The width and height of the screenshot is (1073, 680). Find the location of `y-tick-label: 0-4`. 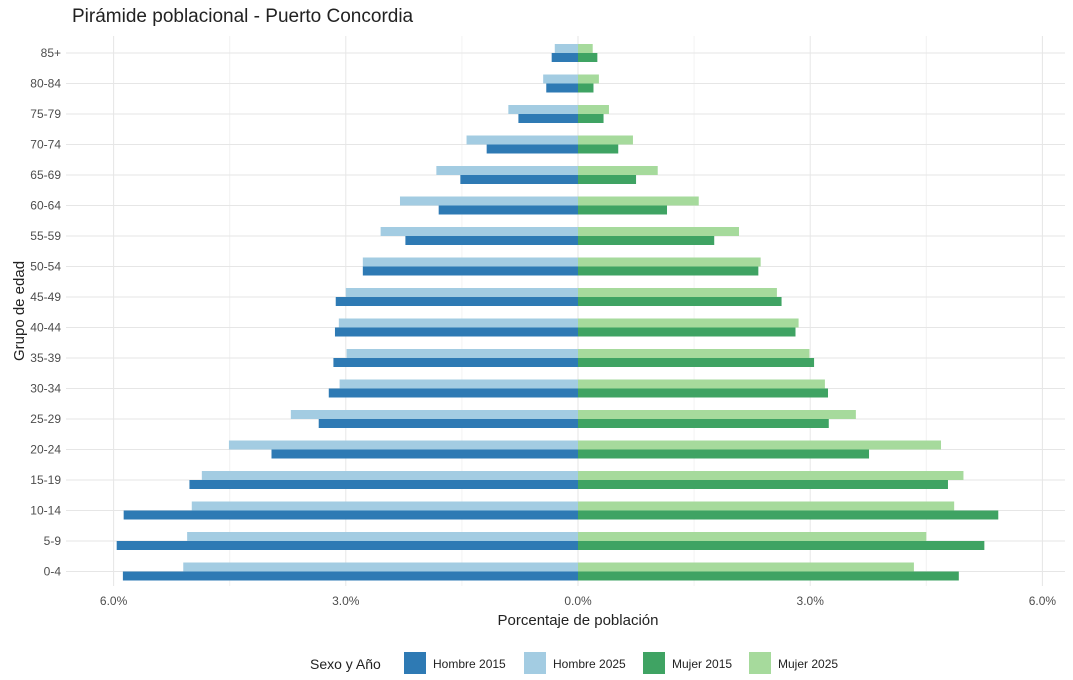

y-tick-label: 0-4 is located at coordinates (53, 572).